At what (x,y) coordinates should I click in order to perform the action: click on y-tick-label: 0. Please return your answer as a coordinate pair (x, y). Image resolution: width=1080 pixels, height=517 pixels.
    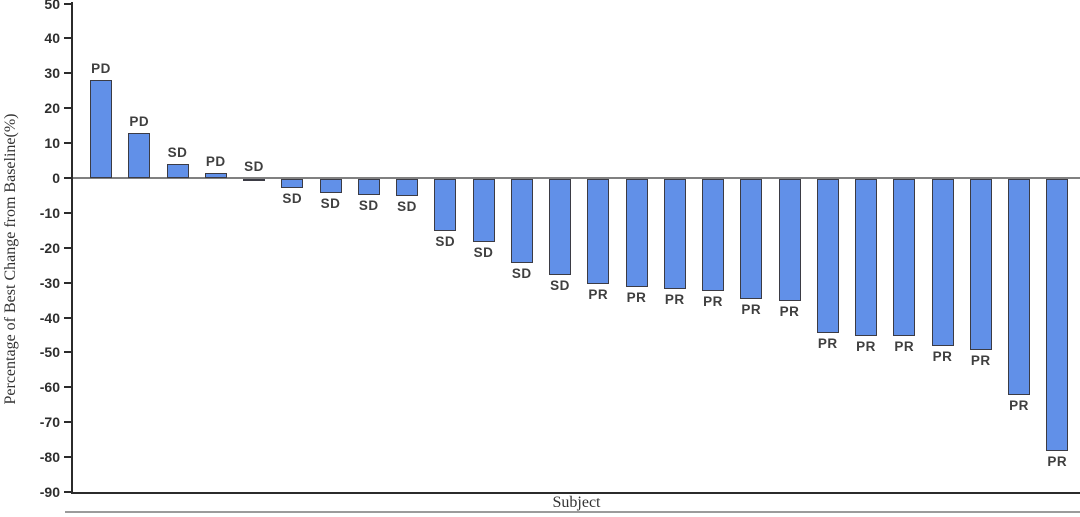
    Looking at the image, I should click on (56, 178).